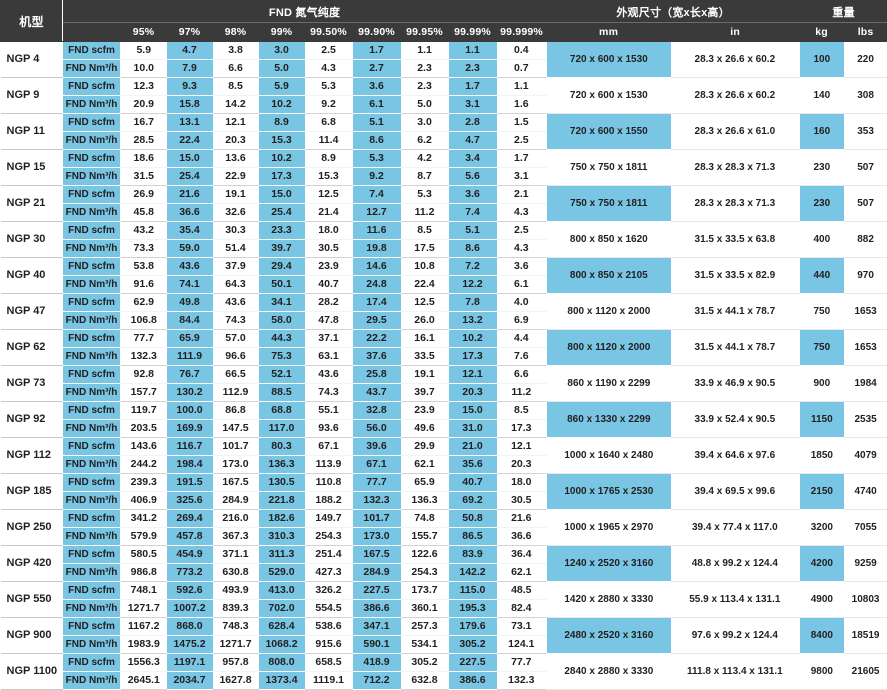 This screenshot has height=690, width=887. I want to click on value-cell: 77.7, so click(144, 339).